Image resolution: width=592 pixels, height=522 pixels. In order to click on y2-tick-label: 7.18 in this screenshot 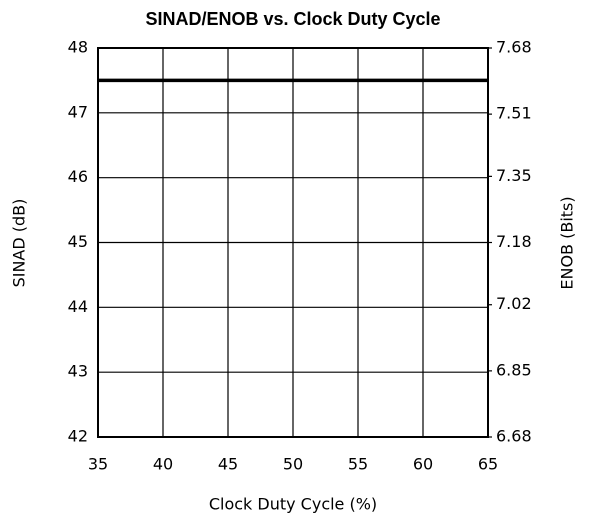, I will do `click(514, 241)`.